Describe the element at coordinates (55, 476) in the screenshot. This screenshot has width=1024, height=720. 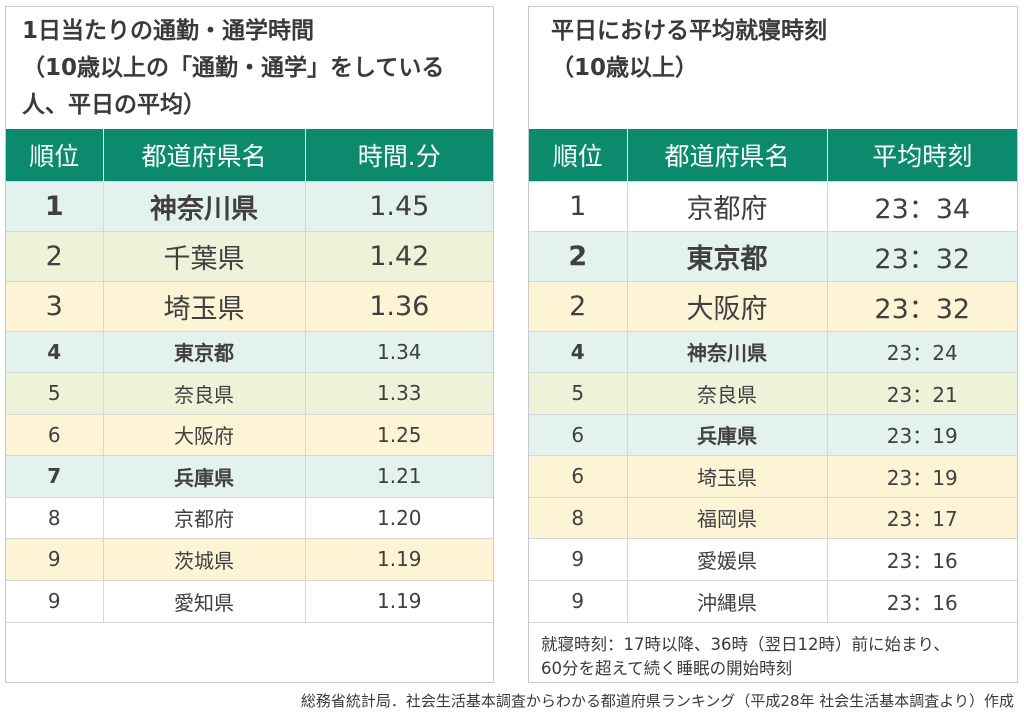
I see `rank-cell: 7` at that location.